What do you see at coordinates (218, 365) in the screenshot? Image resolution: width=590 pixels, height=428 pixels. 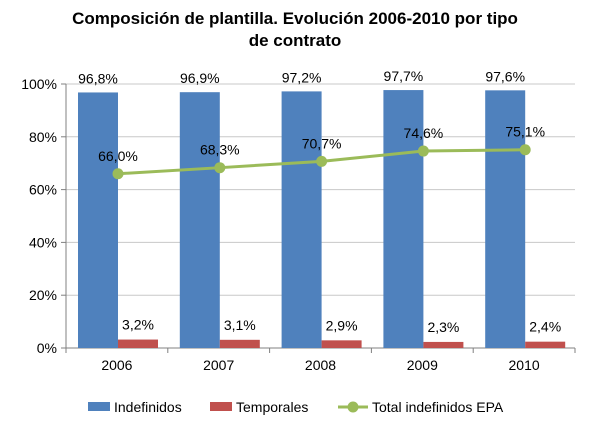 I see `x-tick-label: 2007` at bounding box center [218, 365].